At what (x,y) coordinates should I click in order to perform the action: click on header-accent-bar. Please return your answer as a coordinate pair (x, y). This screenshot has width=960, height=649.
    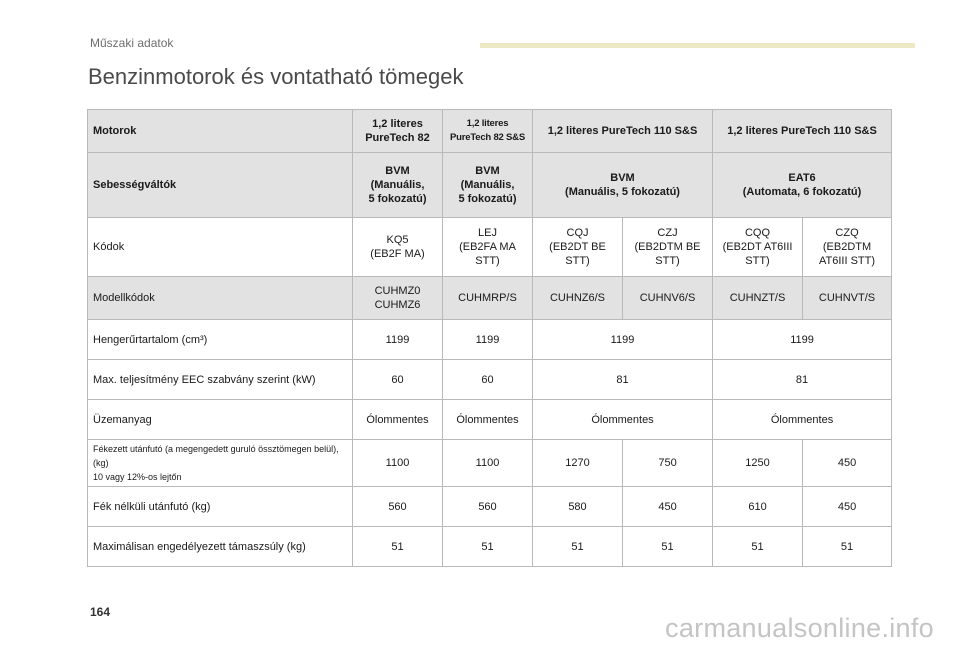
    Looking at the image, I should click on (697, 45).